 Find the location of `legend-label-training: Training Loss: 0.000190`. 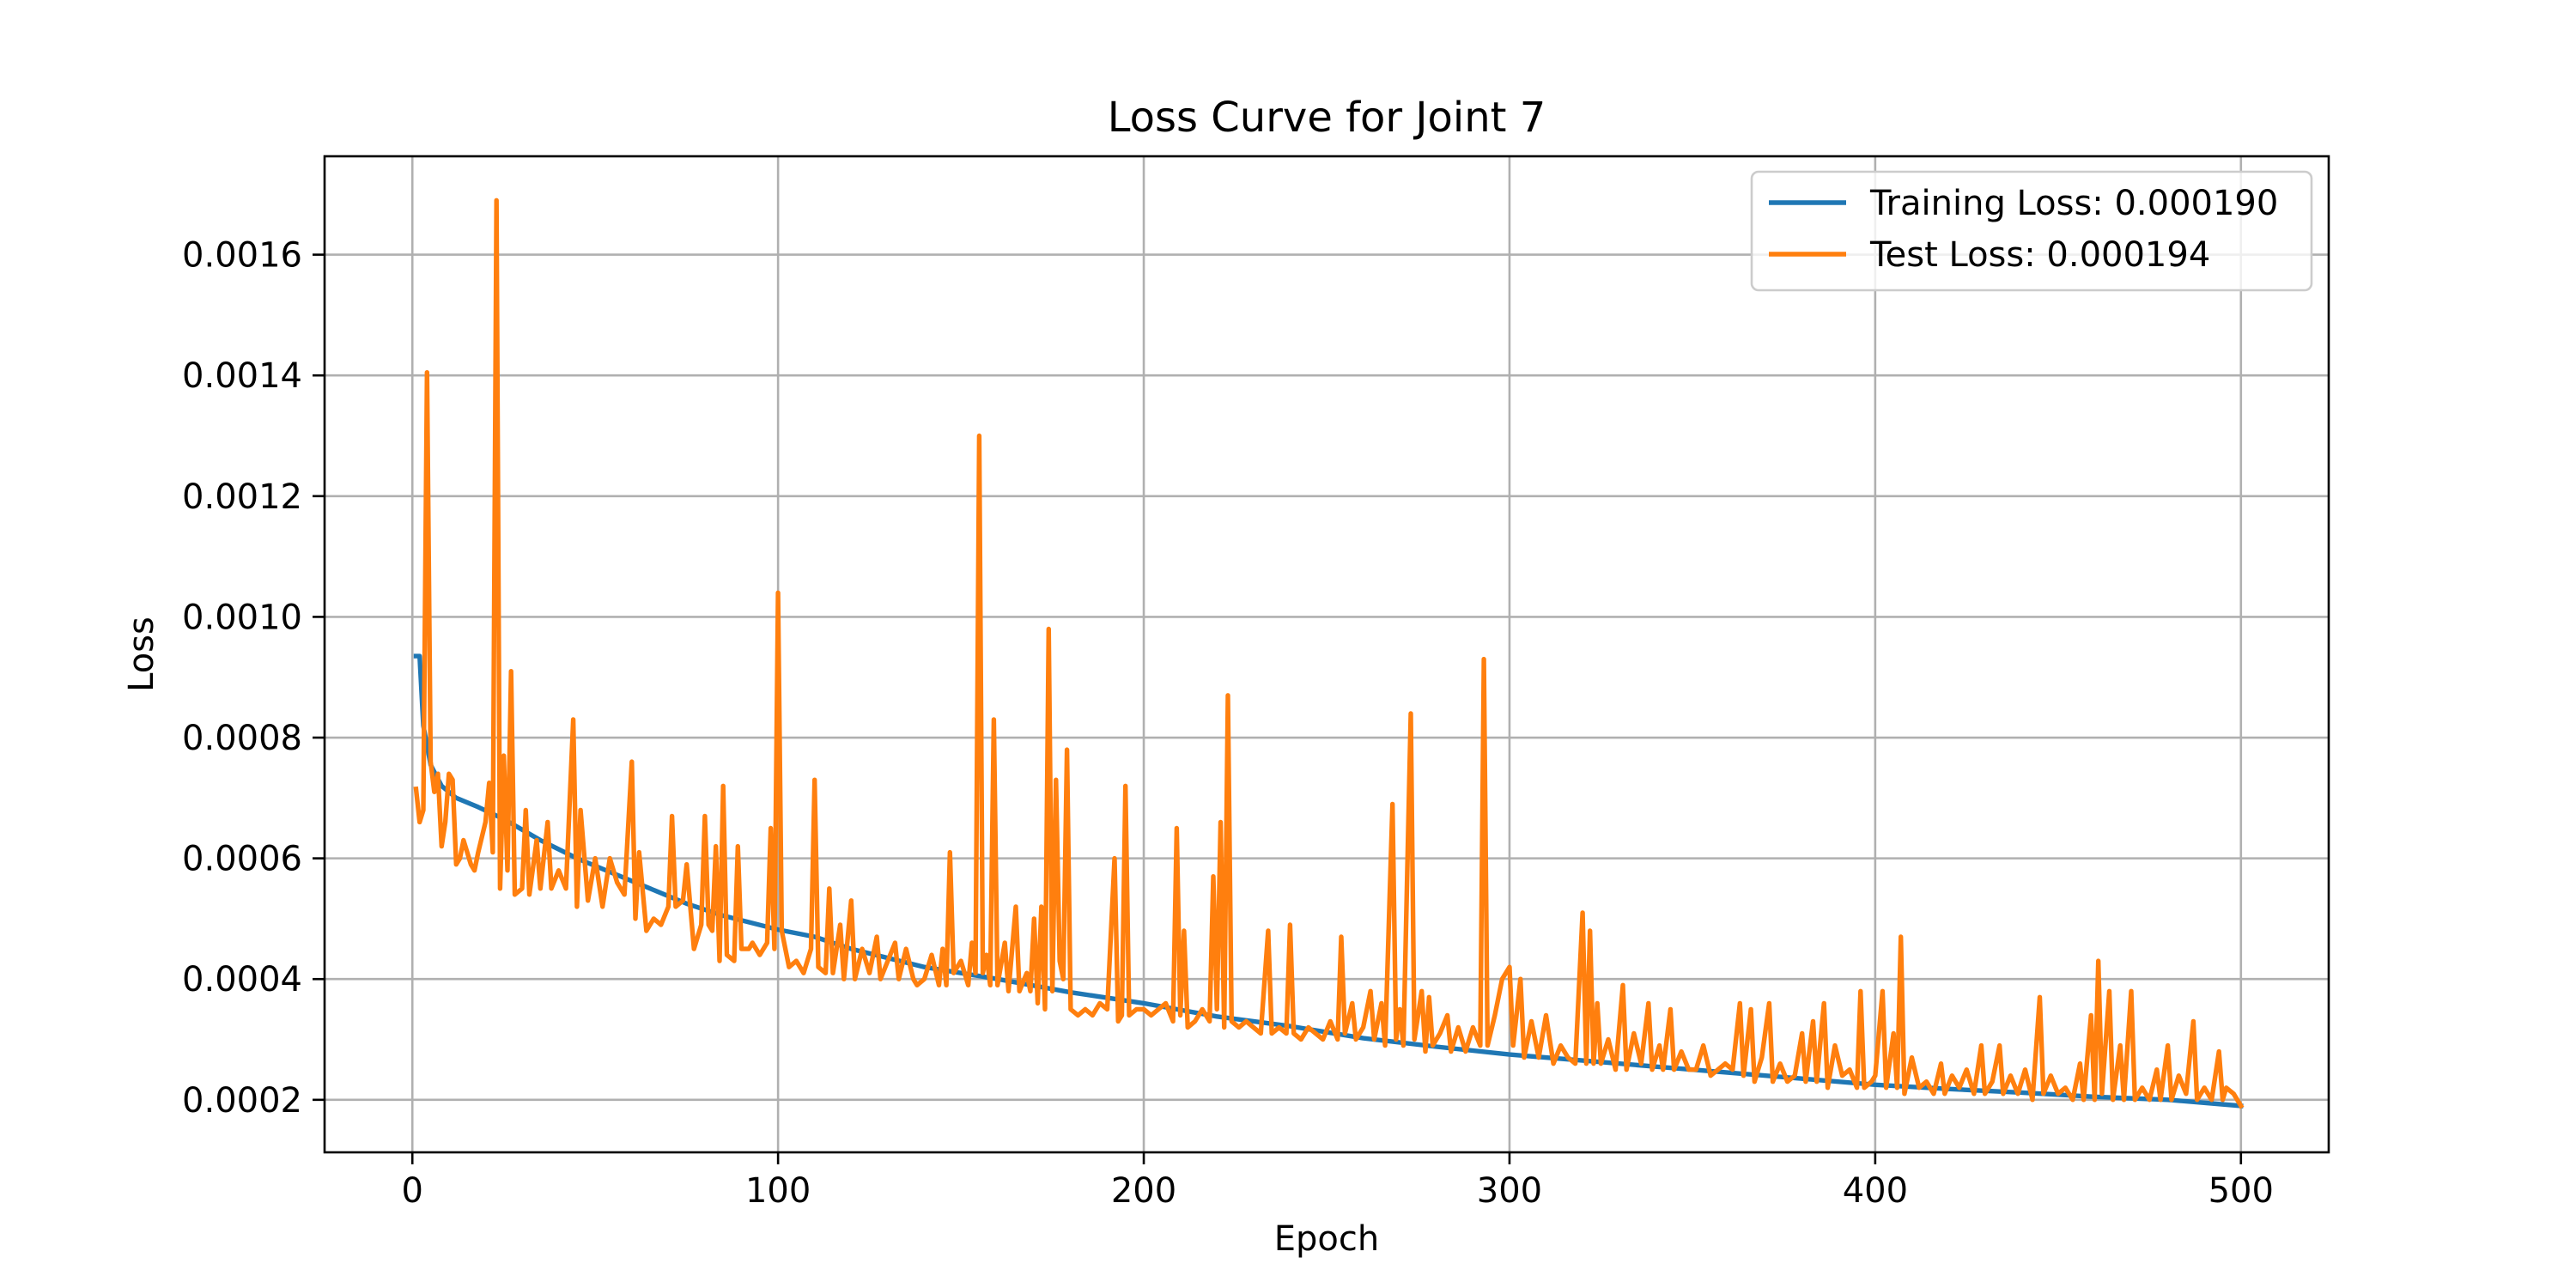

legend-label-training: Training Loss: 0.000190 is located at coordinates (2073, 203).